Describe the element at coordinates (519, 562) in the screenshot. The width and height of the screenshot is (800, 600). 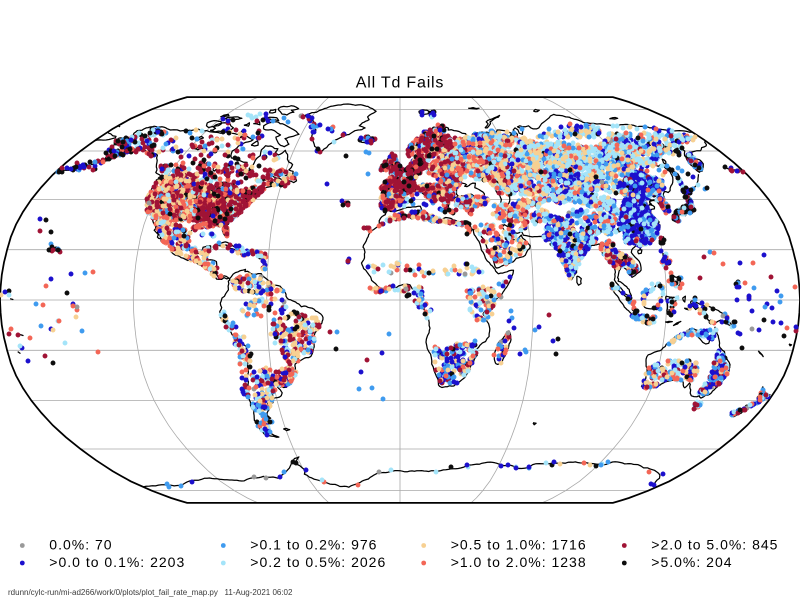
I see `svg-text: >1.0 to 2.0%: 1238` at that location.